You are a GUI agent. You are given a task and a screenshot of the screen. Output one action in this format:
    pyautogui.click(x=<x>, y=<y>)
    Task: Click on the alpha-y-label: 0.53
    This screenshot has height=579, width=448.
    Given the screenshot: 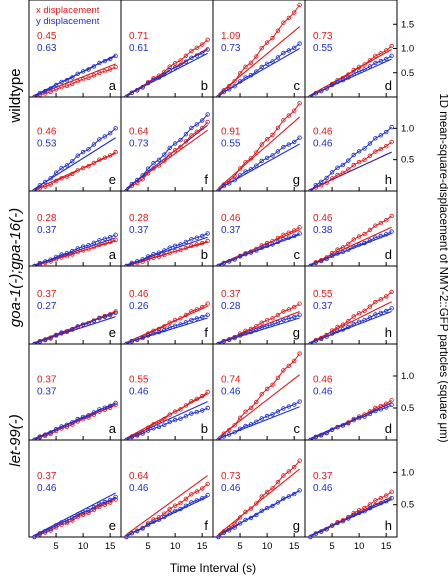 What is the action you would take?
    pyautogui.click(x=47, y=144)
    